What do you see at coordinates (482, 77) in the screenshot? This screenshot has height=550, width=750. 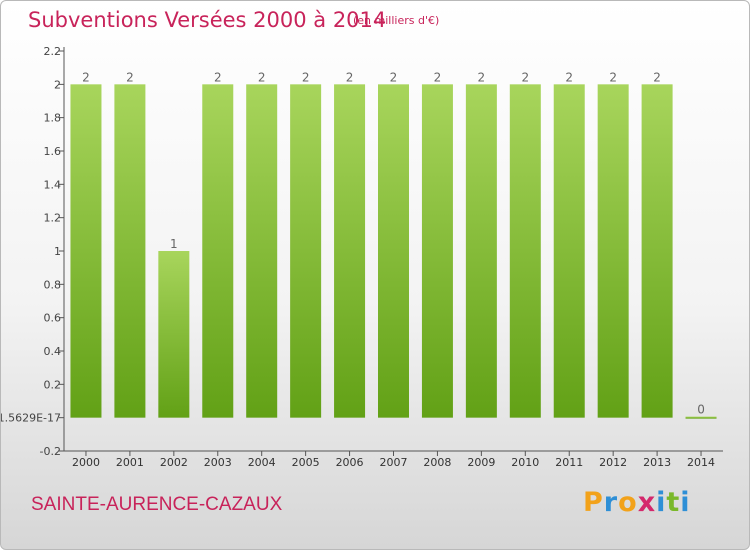 I see `data-label-2009: 2` at bounding box center [482, 77].